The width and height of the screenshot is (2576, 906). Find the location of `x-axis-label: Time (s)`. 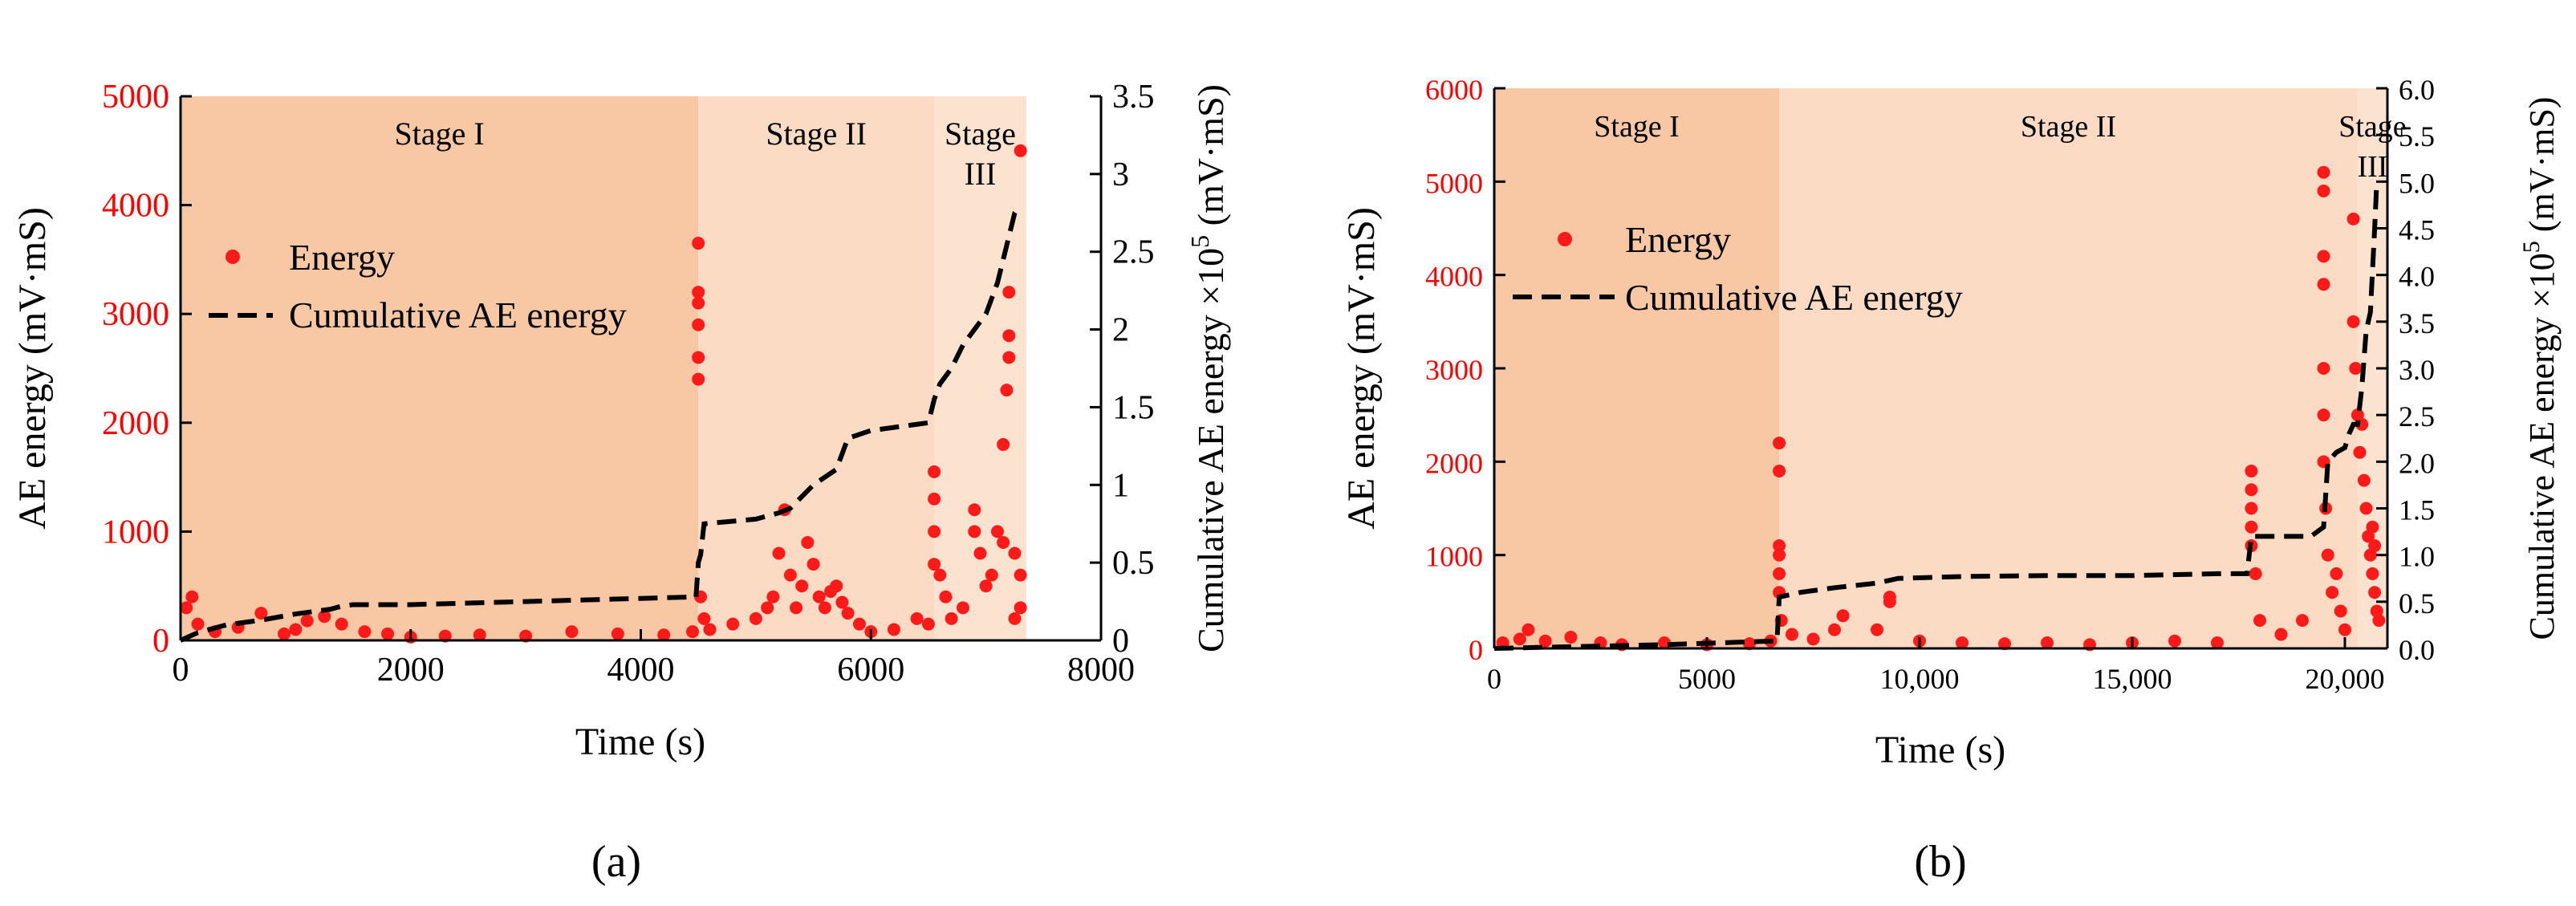

x-axis-label: Time (s) is located at coordinates (640, 742).